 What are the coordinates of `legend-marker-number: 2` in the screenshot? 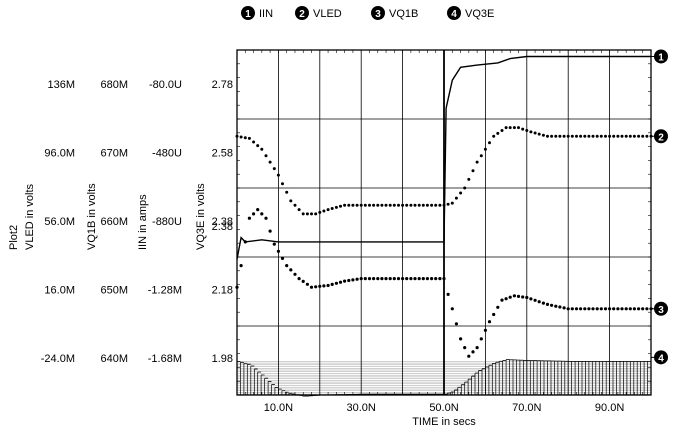 It's located at (302, 14).